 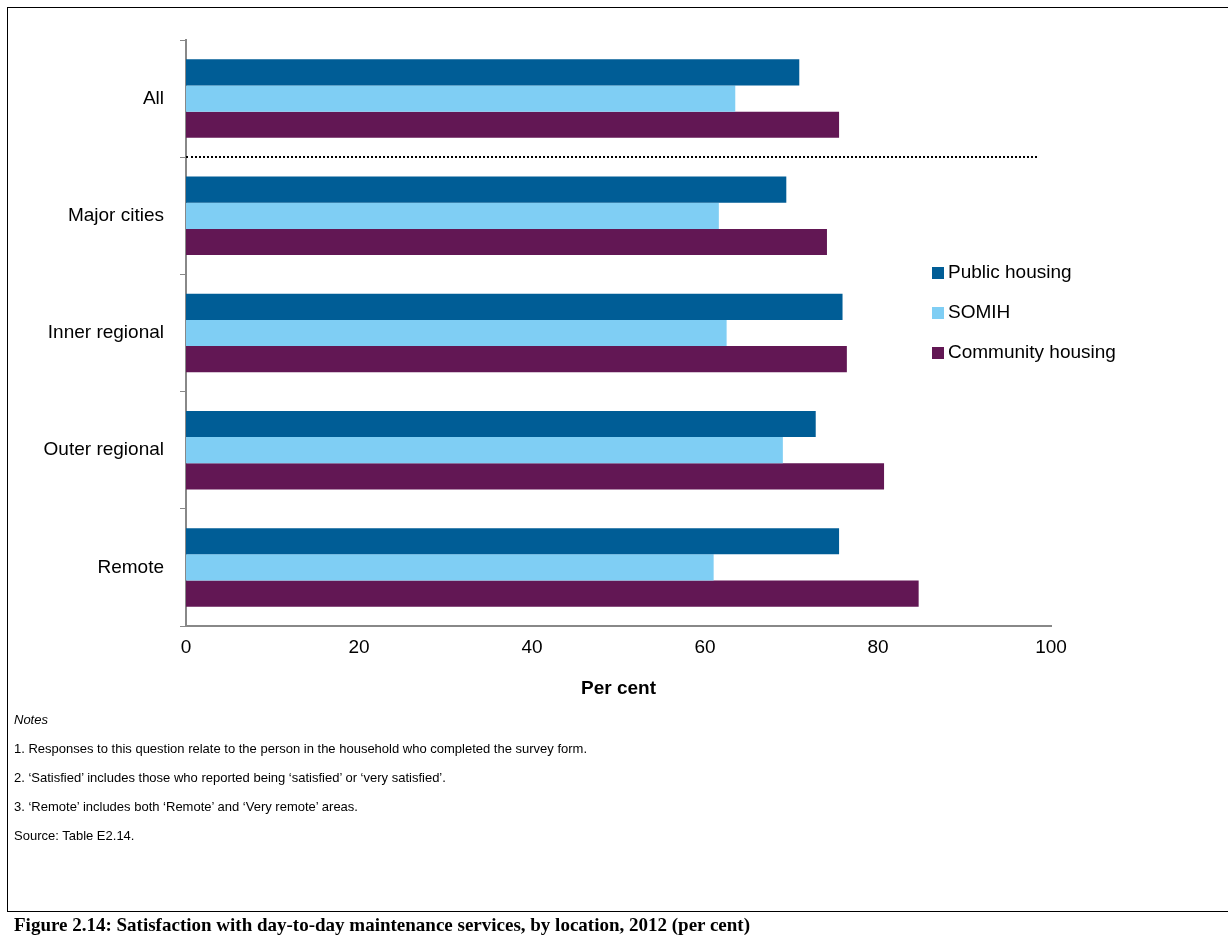 What do you see at coordinates (186, 646) in the screenshot?
I see `x-tick-label: 0` at bounding box center [186, 646].